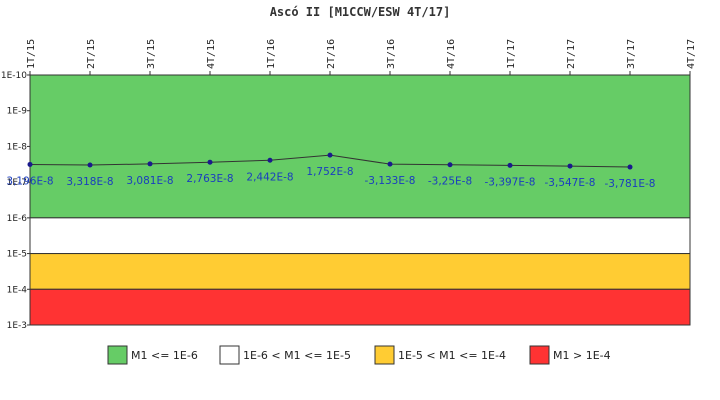 This screenshot has height=400, width=720. I want to click on data-label: 3,196E-8, so click(29, 181).